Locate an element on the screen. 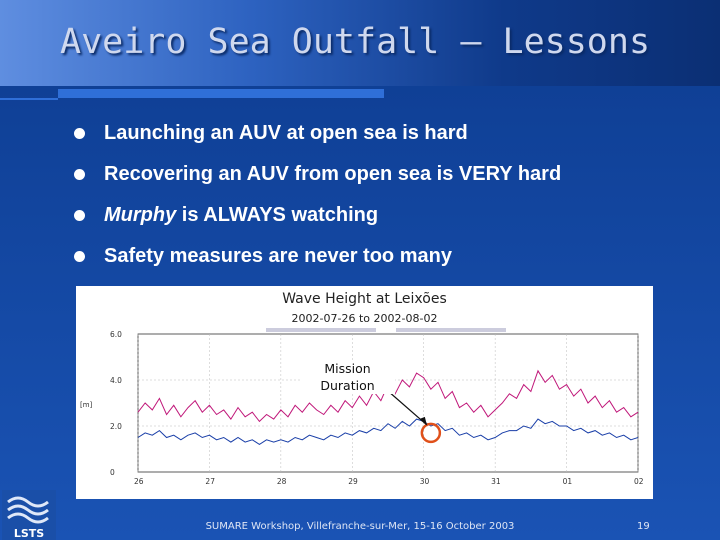 The image size is (720, 540). chart-title: Wave Height at Leixões is located at coordinates (364, 299).